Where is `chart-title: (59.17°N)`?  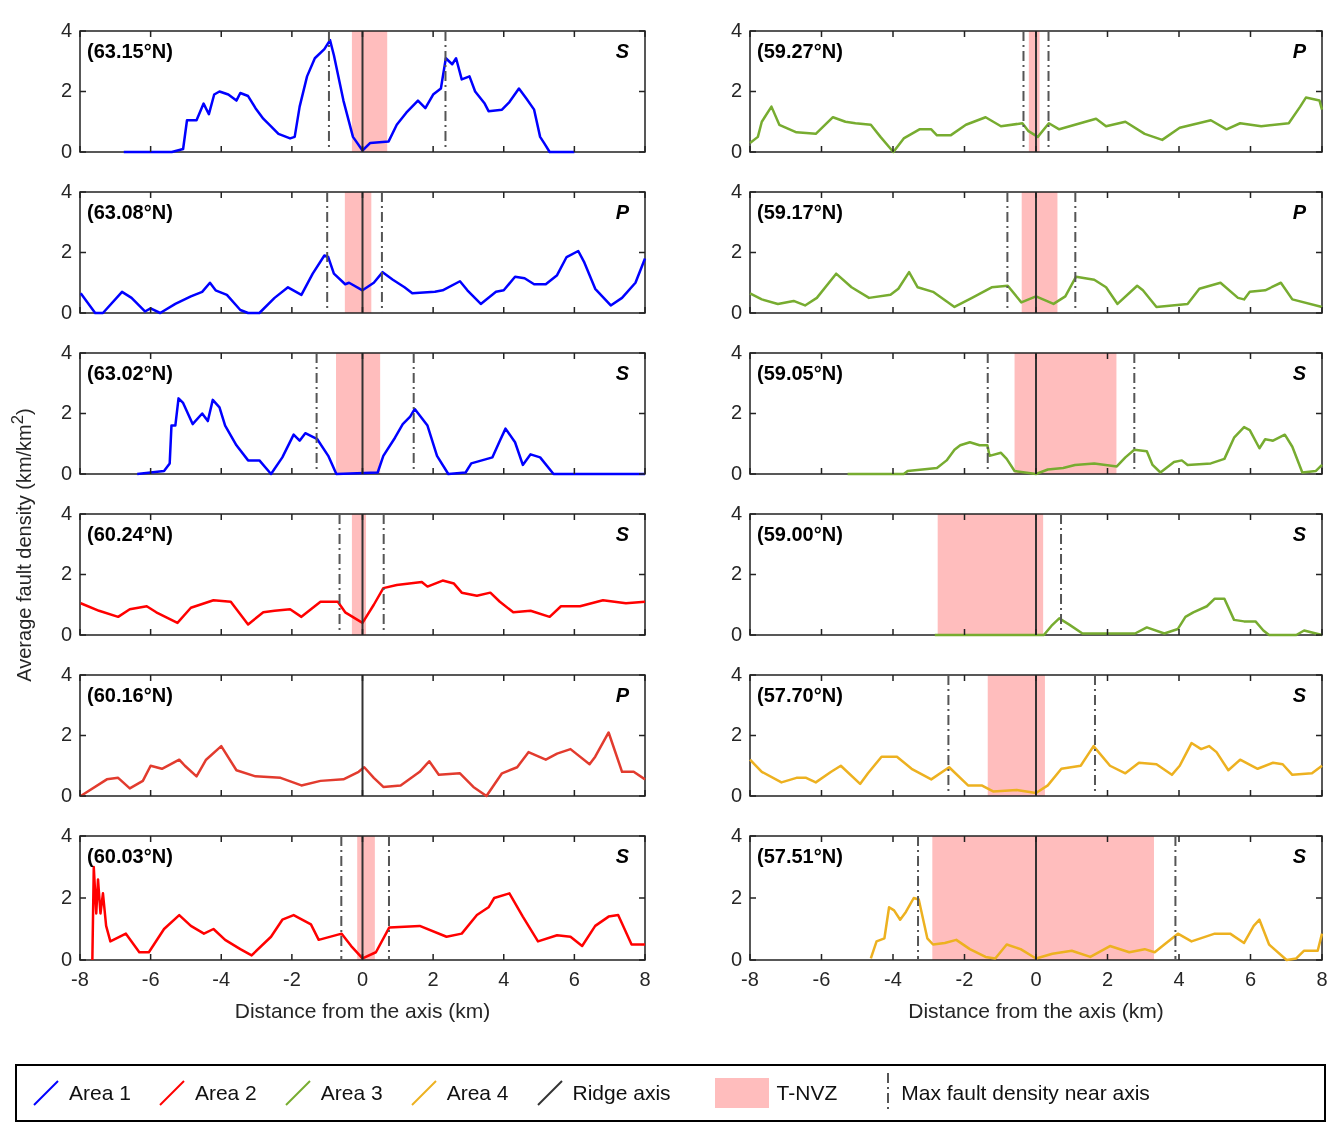 chart-title: (59.17°N) is located at coordinates (800, 212).